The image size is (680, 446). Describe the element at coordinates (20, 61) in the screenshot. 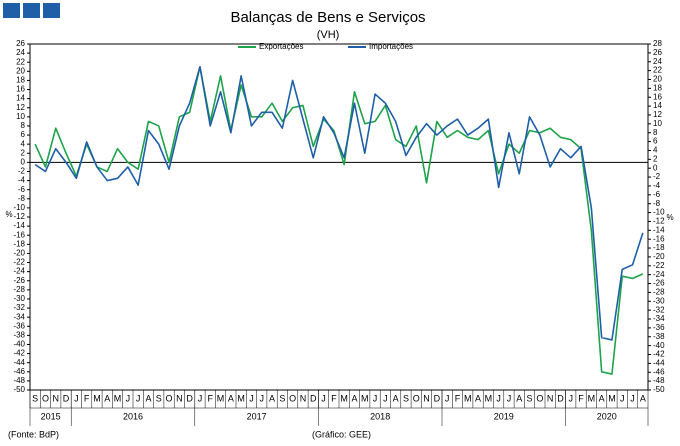

I see `y-tick-label: 22` at that location.